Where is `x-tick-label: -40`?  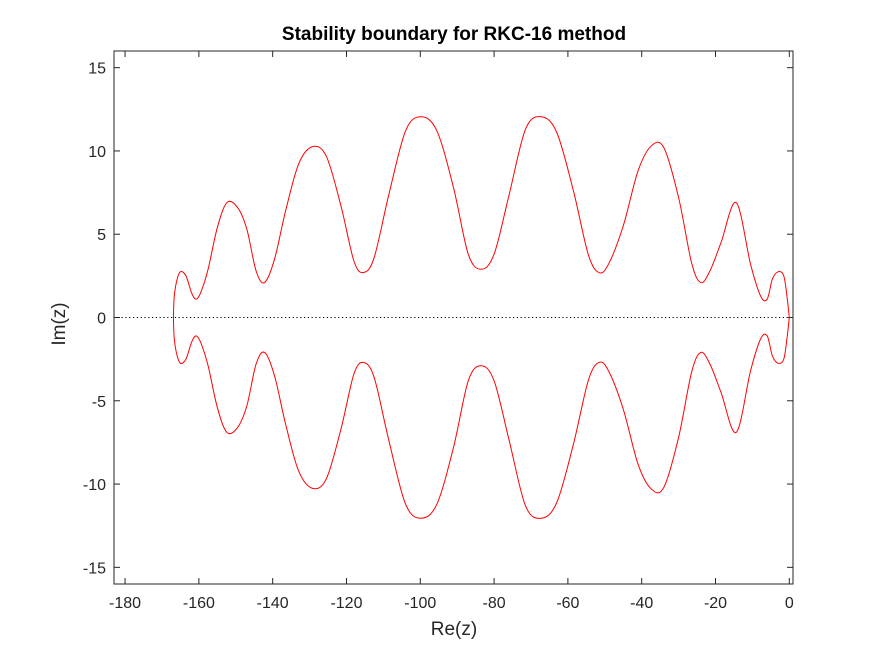
x-tick-label: -40 is located at coordinates (641, 603).